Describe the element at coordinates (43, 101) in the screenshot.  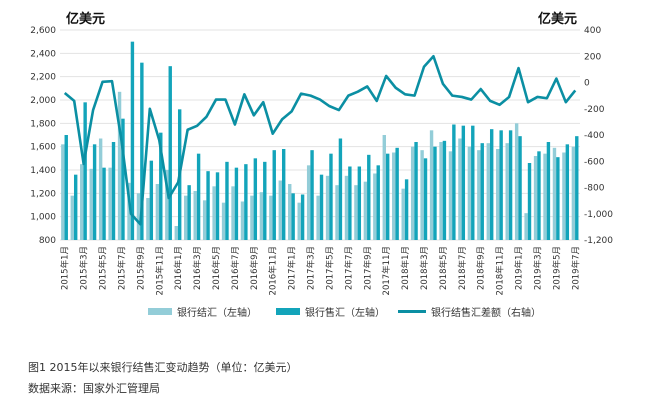
I see `left-tick-label: 2,000` at that location.